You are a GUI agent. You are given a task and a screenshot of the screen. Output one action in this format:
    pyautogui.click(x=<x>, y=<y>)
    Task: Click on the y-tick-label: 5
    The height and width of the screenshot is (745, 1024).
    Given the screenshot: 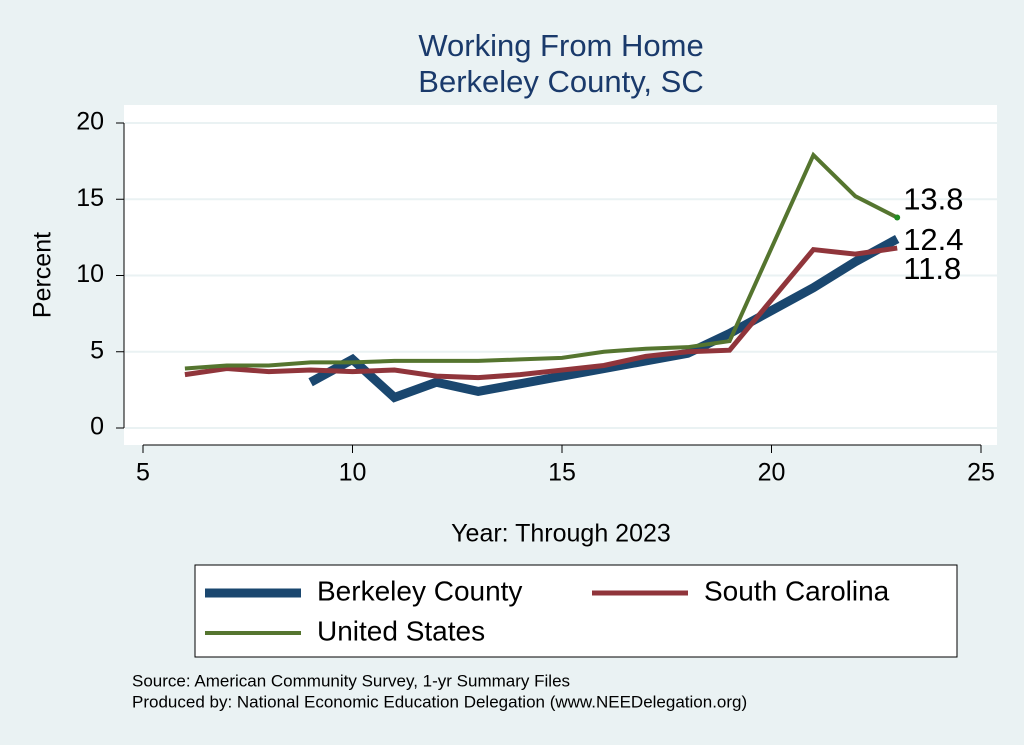 What is the action you would take?
    pyautogui.click(x=97, y=350)
    